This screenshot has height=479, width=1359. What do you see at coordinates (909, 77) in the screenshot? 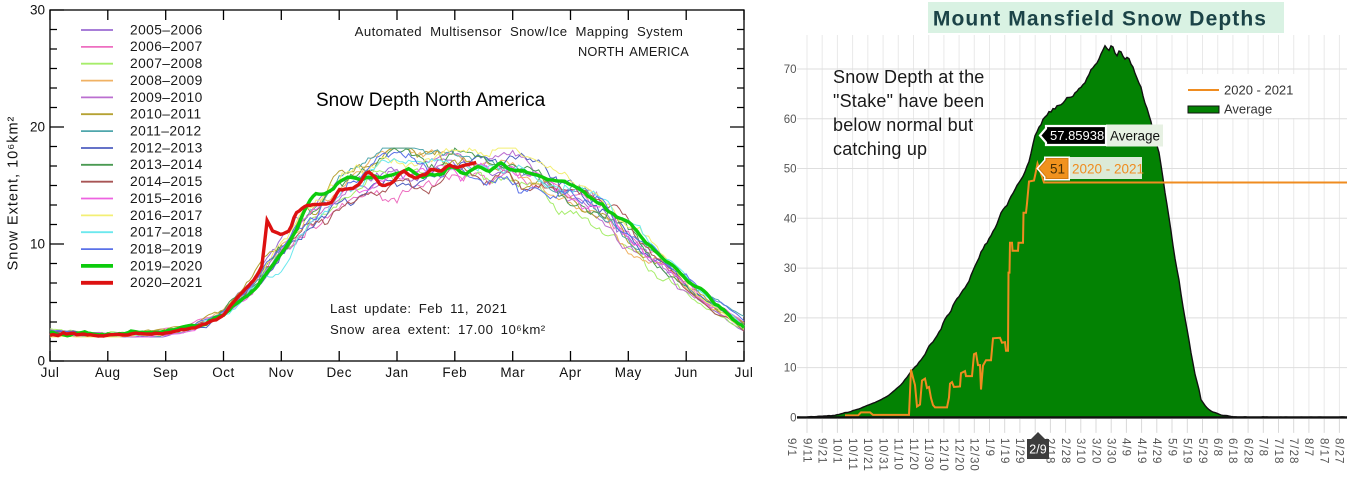
I see `svg-text: Snow Depth at the` at bounding box center [909, 77].